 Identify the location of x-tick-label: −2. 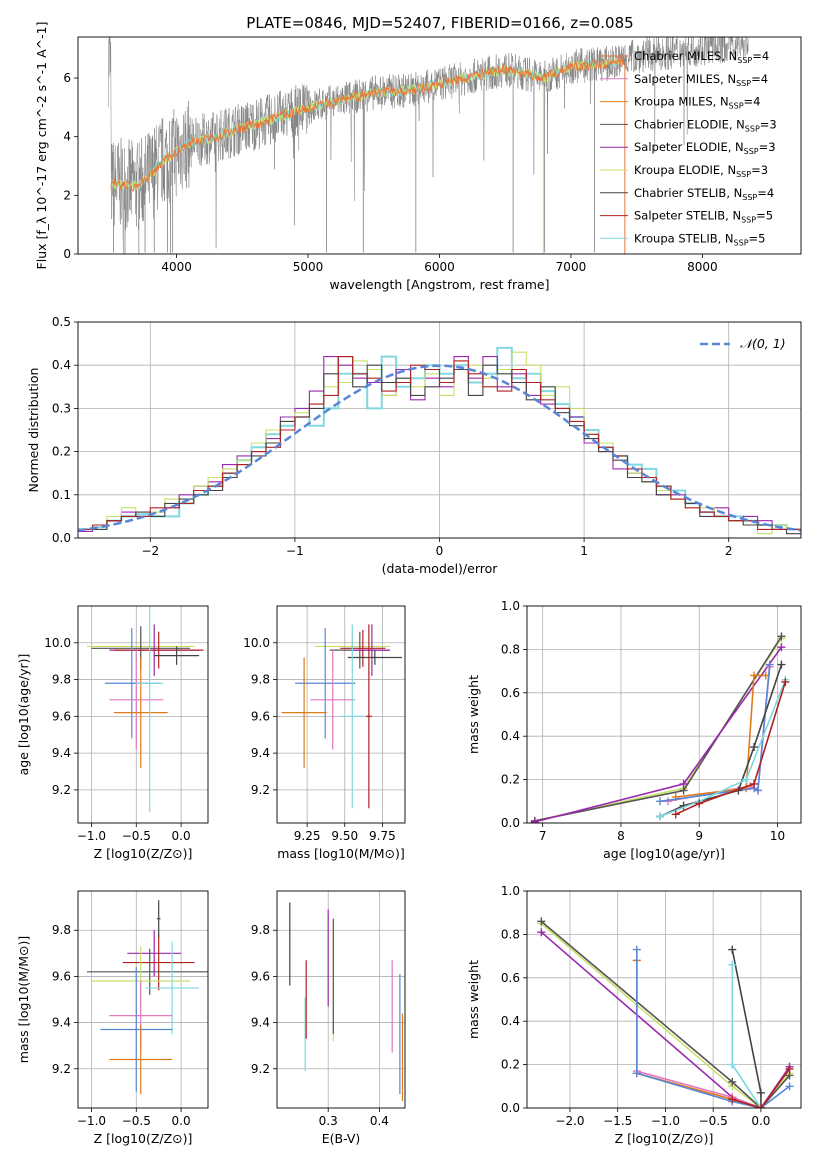
(150, 551).